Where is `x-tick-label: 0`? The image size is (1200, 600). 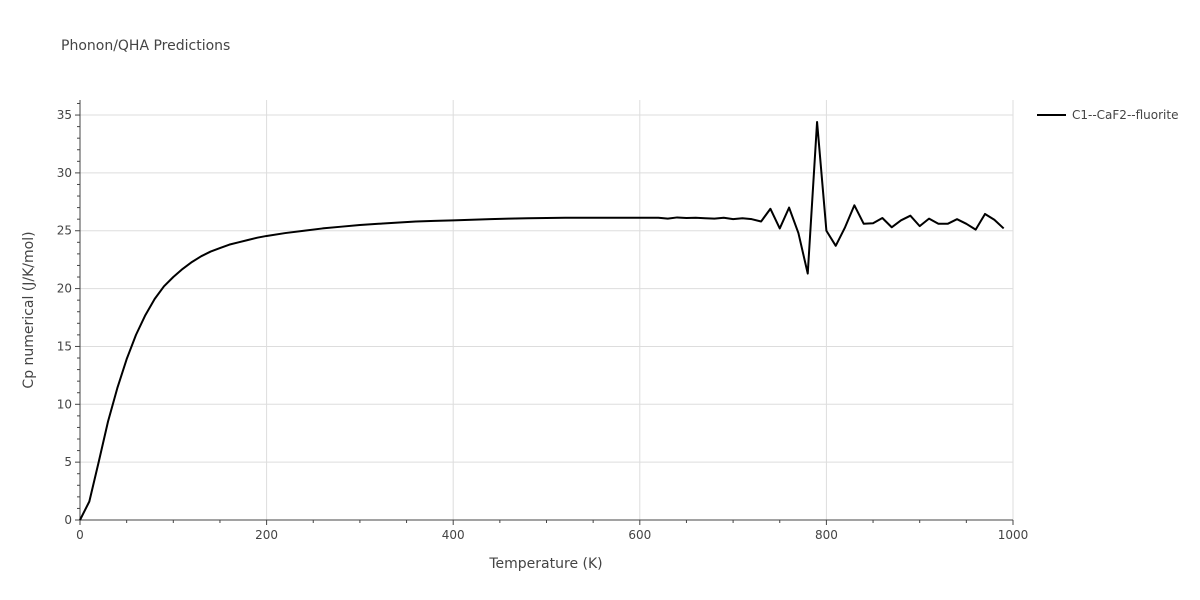 x-tick-label: 0 is located at coordinates (80, 535).